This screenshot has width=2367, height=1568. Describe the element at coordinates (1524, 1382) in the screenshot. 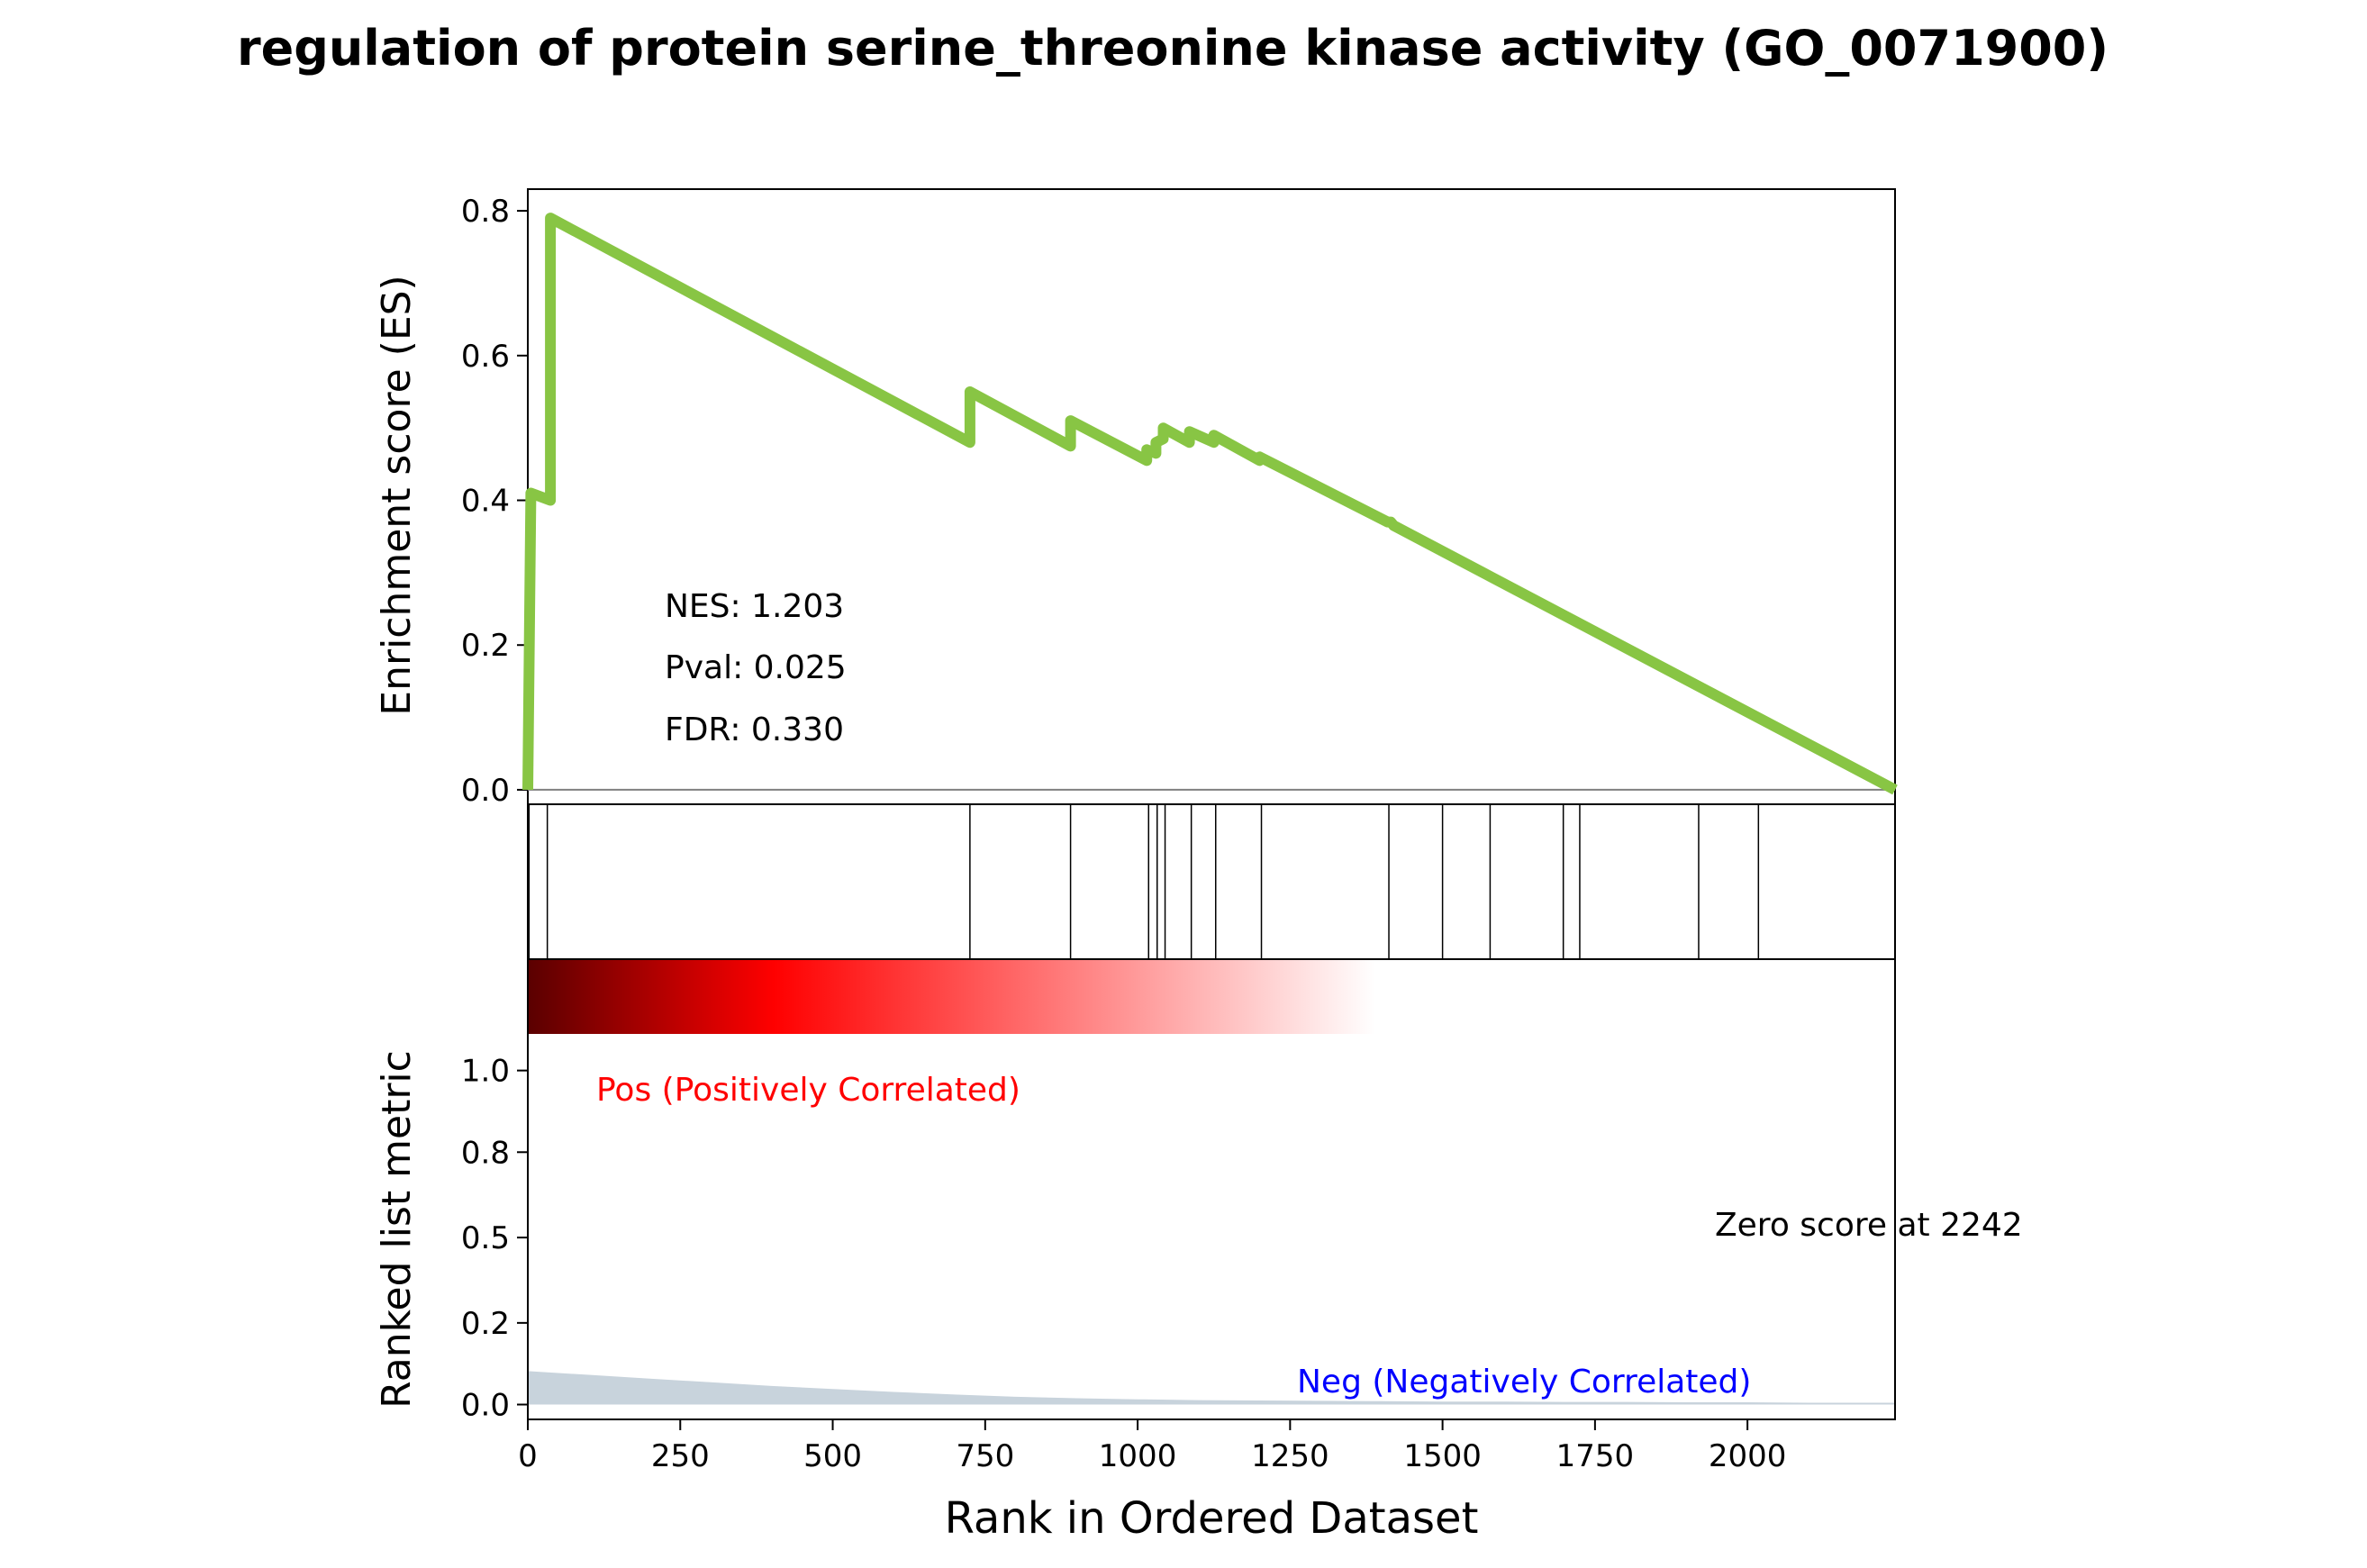

I see `negative-correlated-label: Neg (Negatively Correlated)` at that location.